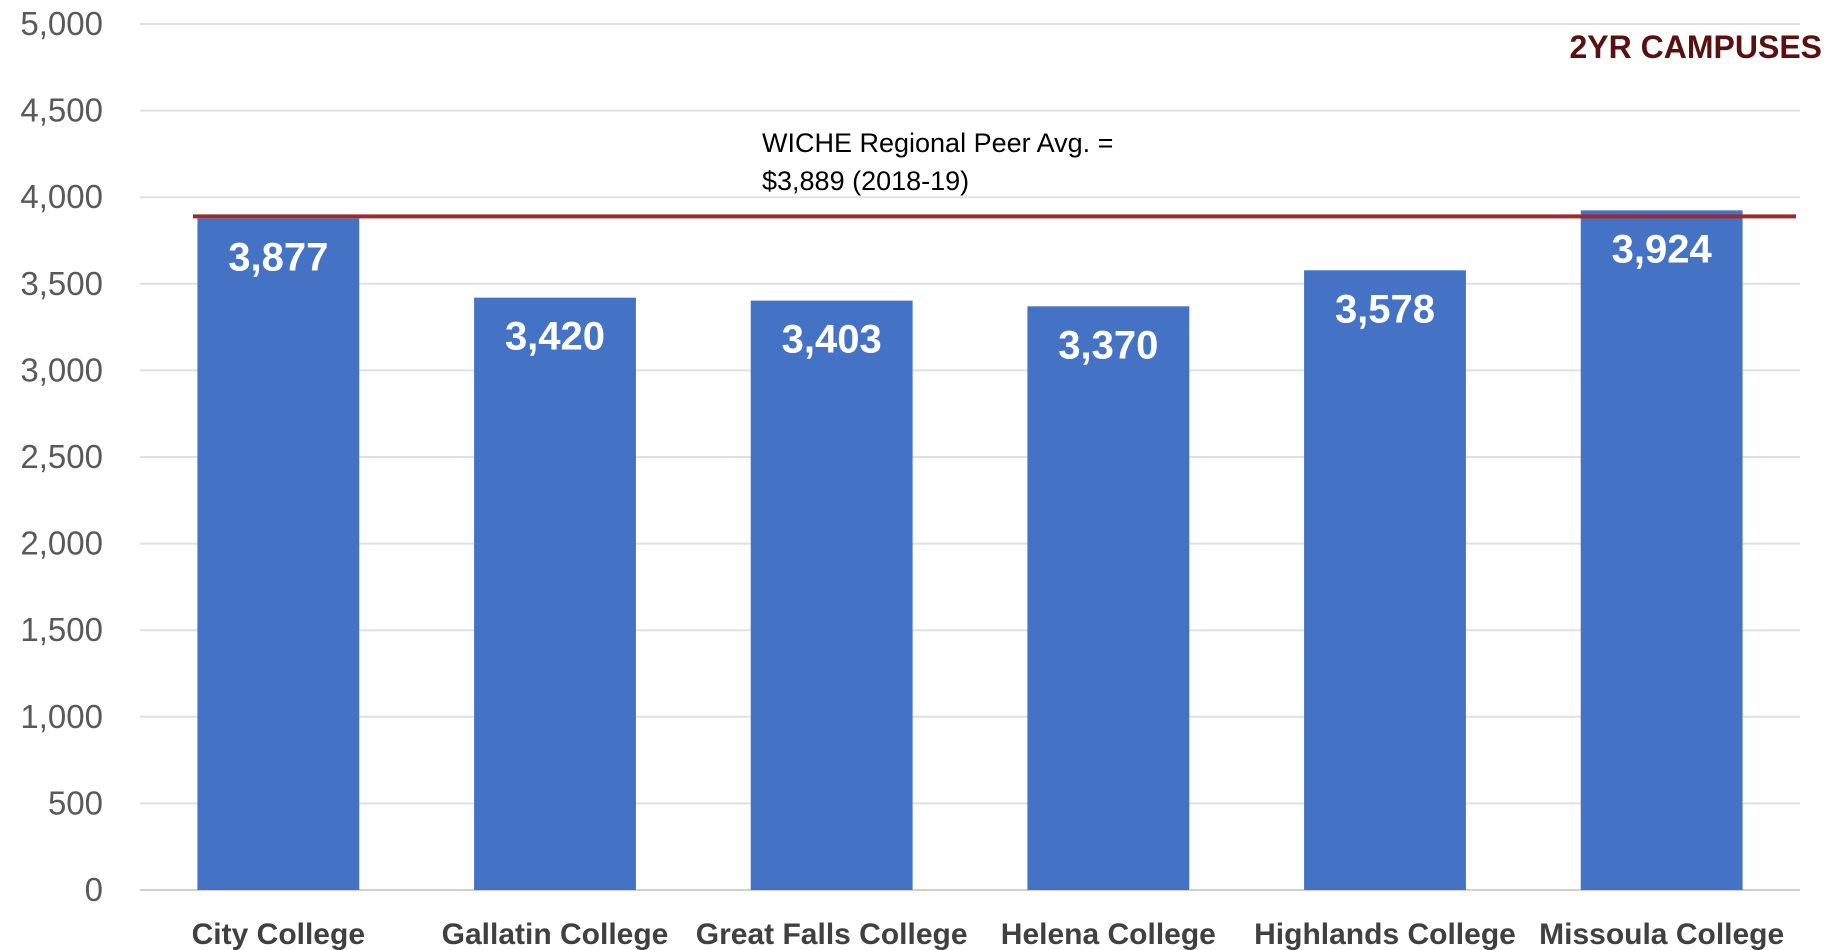  I want to click on x-tick-label: Highlands College, so click(1385, 934).